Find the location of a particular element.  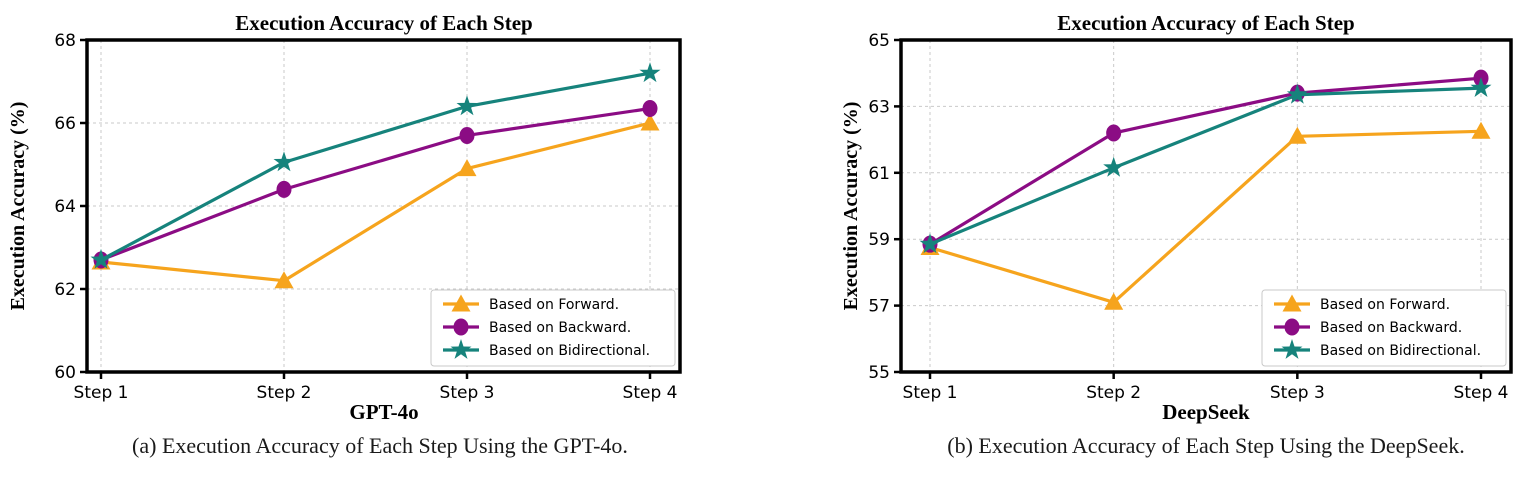

y-tick-label: 60 is located at coordinates (65, 373).